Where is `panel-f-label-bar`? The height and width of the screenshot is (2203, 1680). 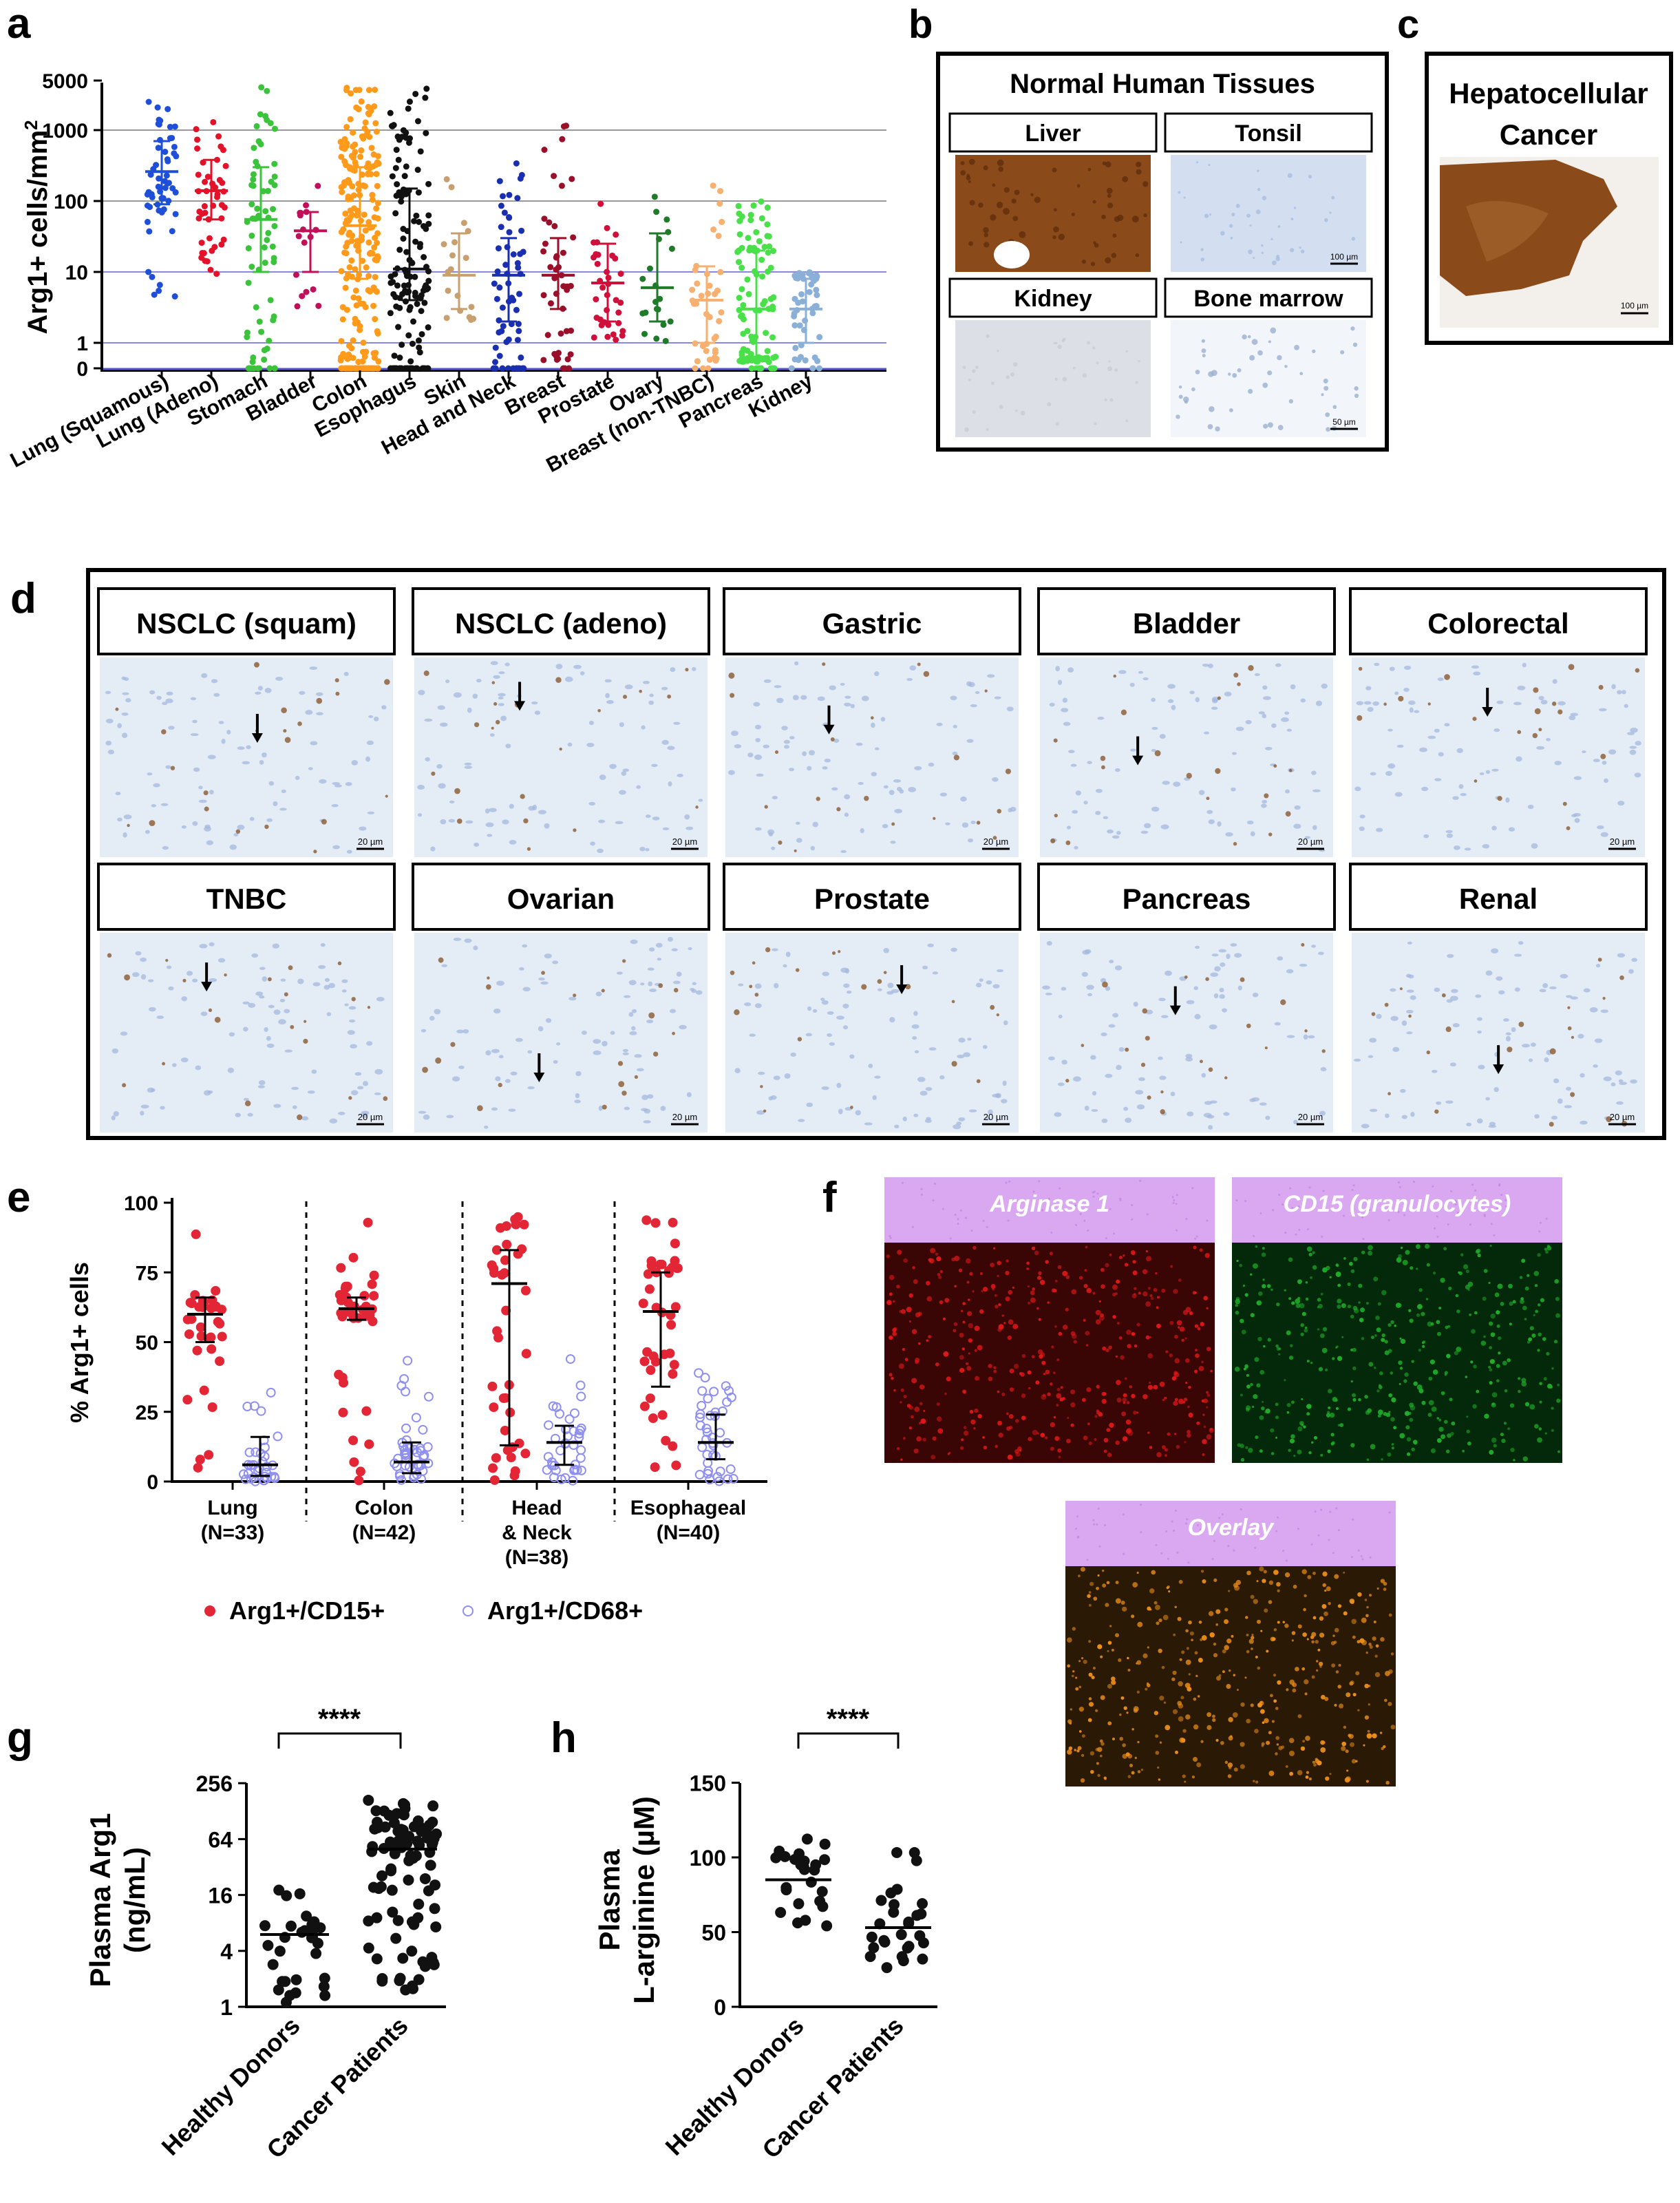
panel-f-label-bar is located at coordinates (1397, 1210).